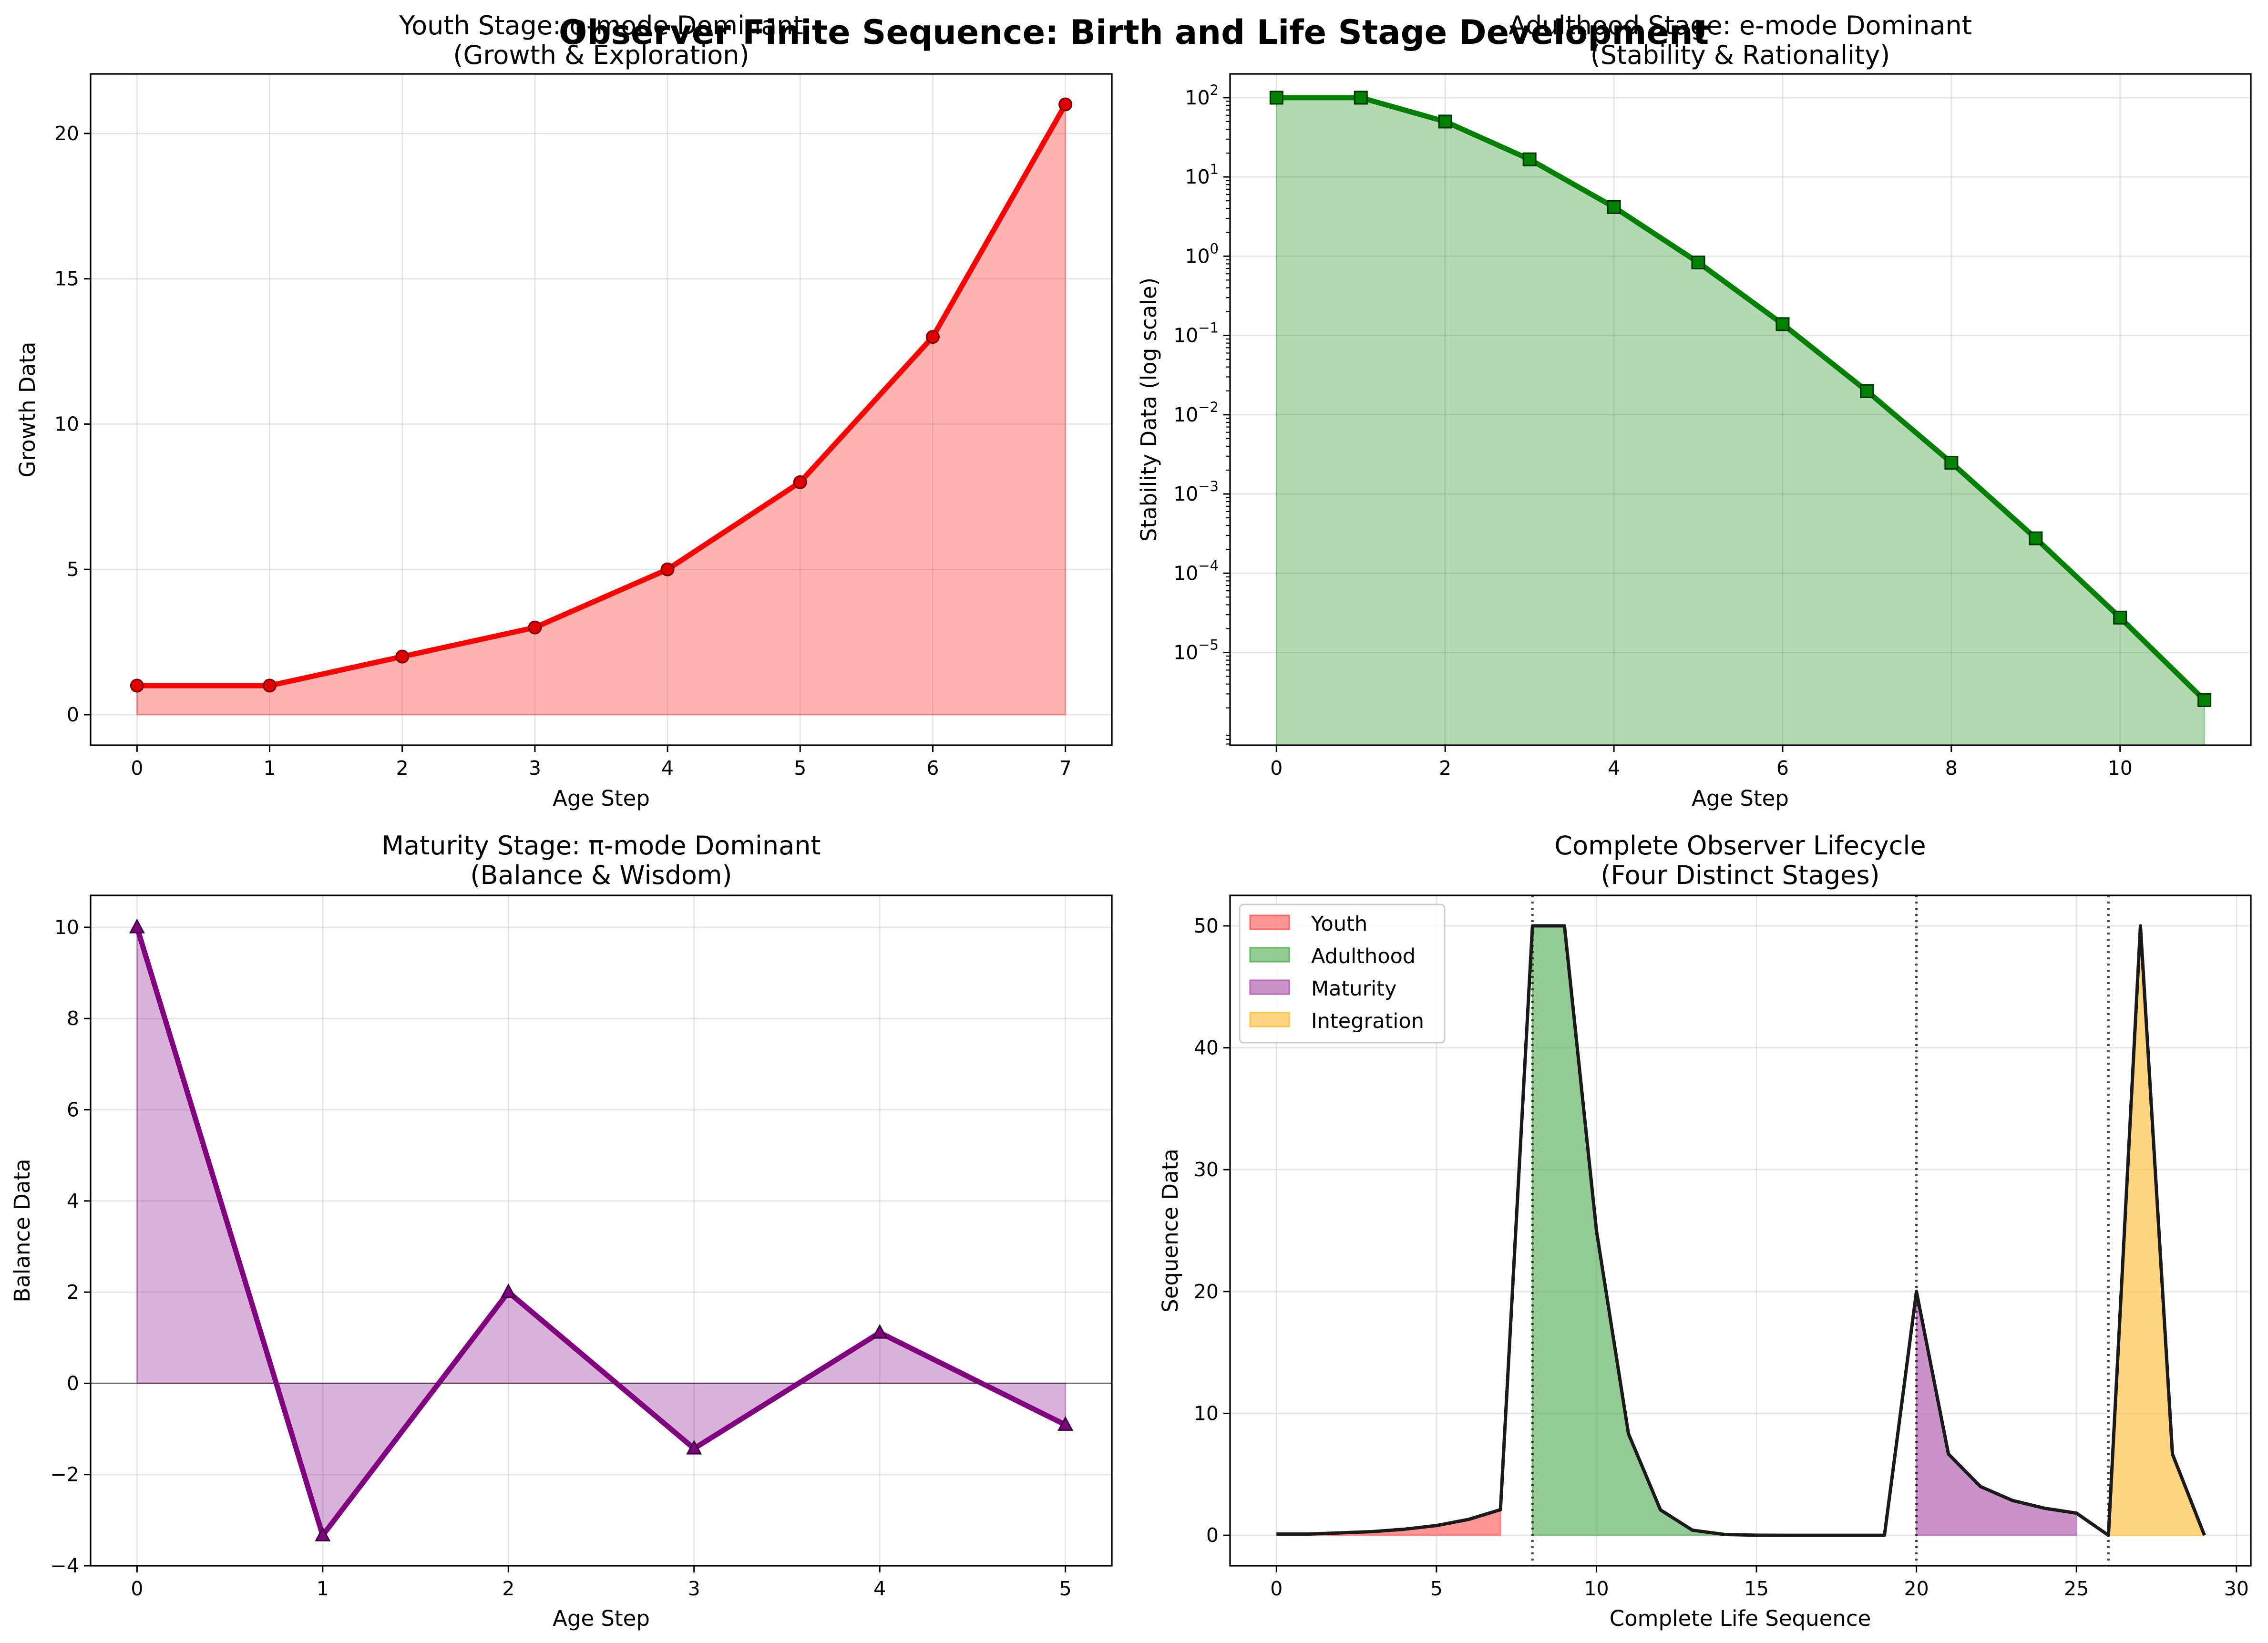 This screenshot has width=2268, height=1643. I want to click on lifecycle-xtick-label: 15, so click(1757, 1588).